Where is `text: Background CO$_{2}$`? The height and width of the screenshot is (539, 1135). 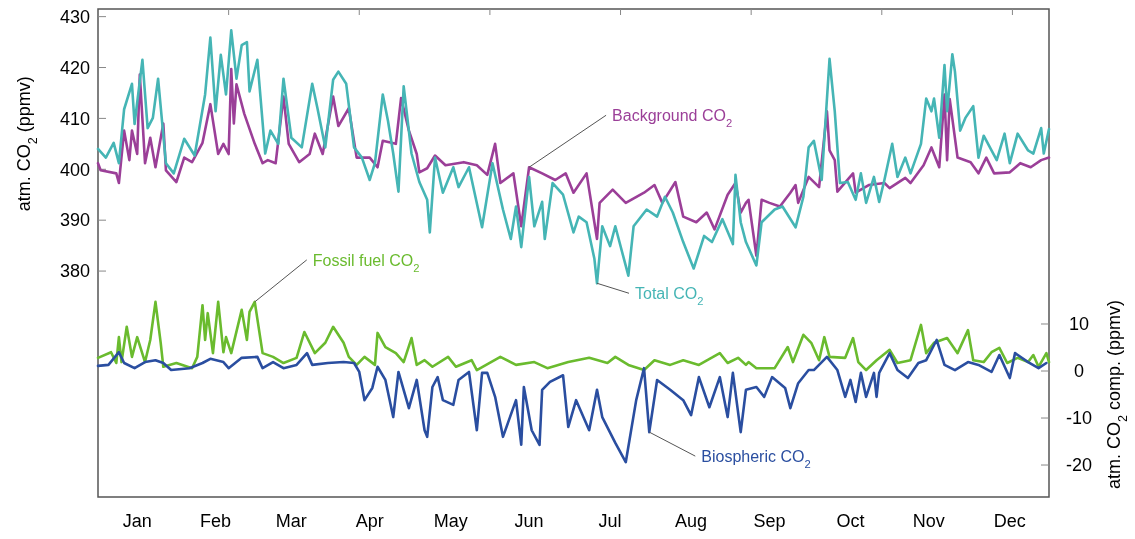
text: Background CO$_{2}$ is located at coordinates (672, 118).